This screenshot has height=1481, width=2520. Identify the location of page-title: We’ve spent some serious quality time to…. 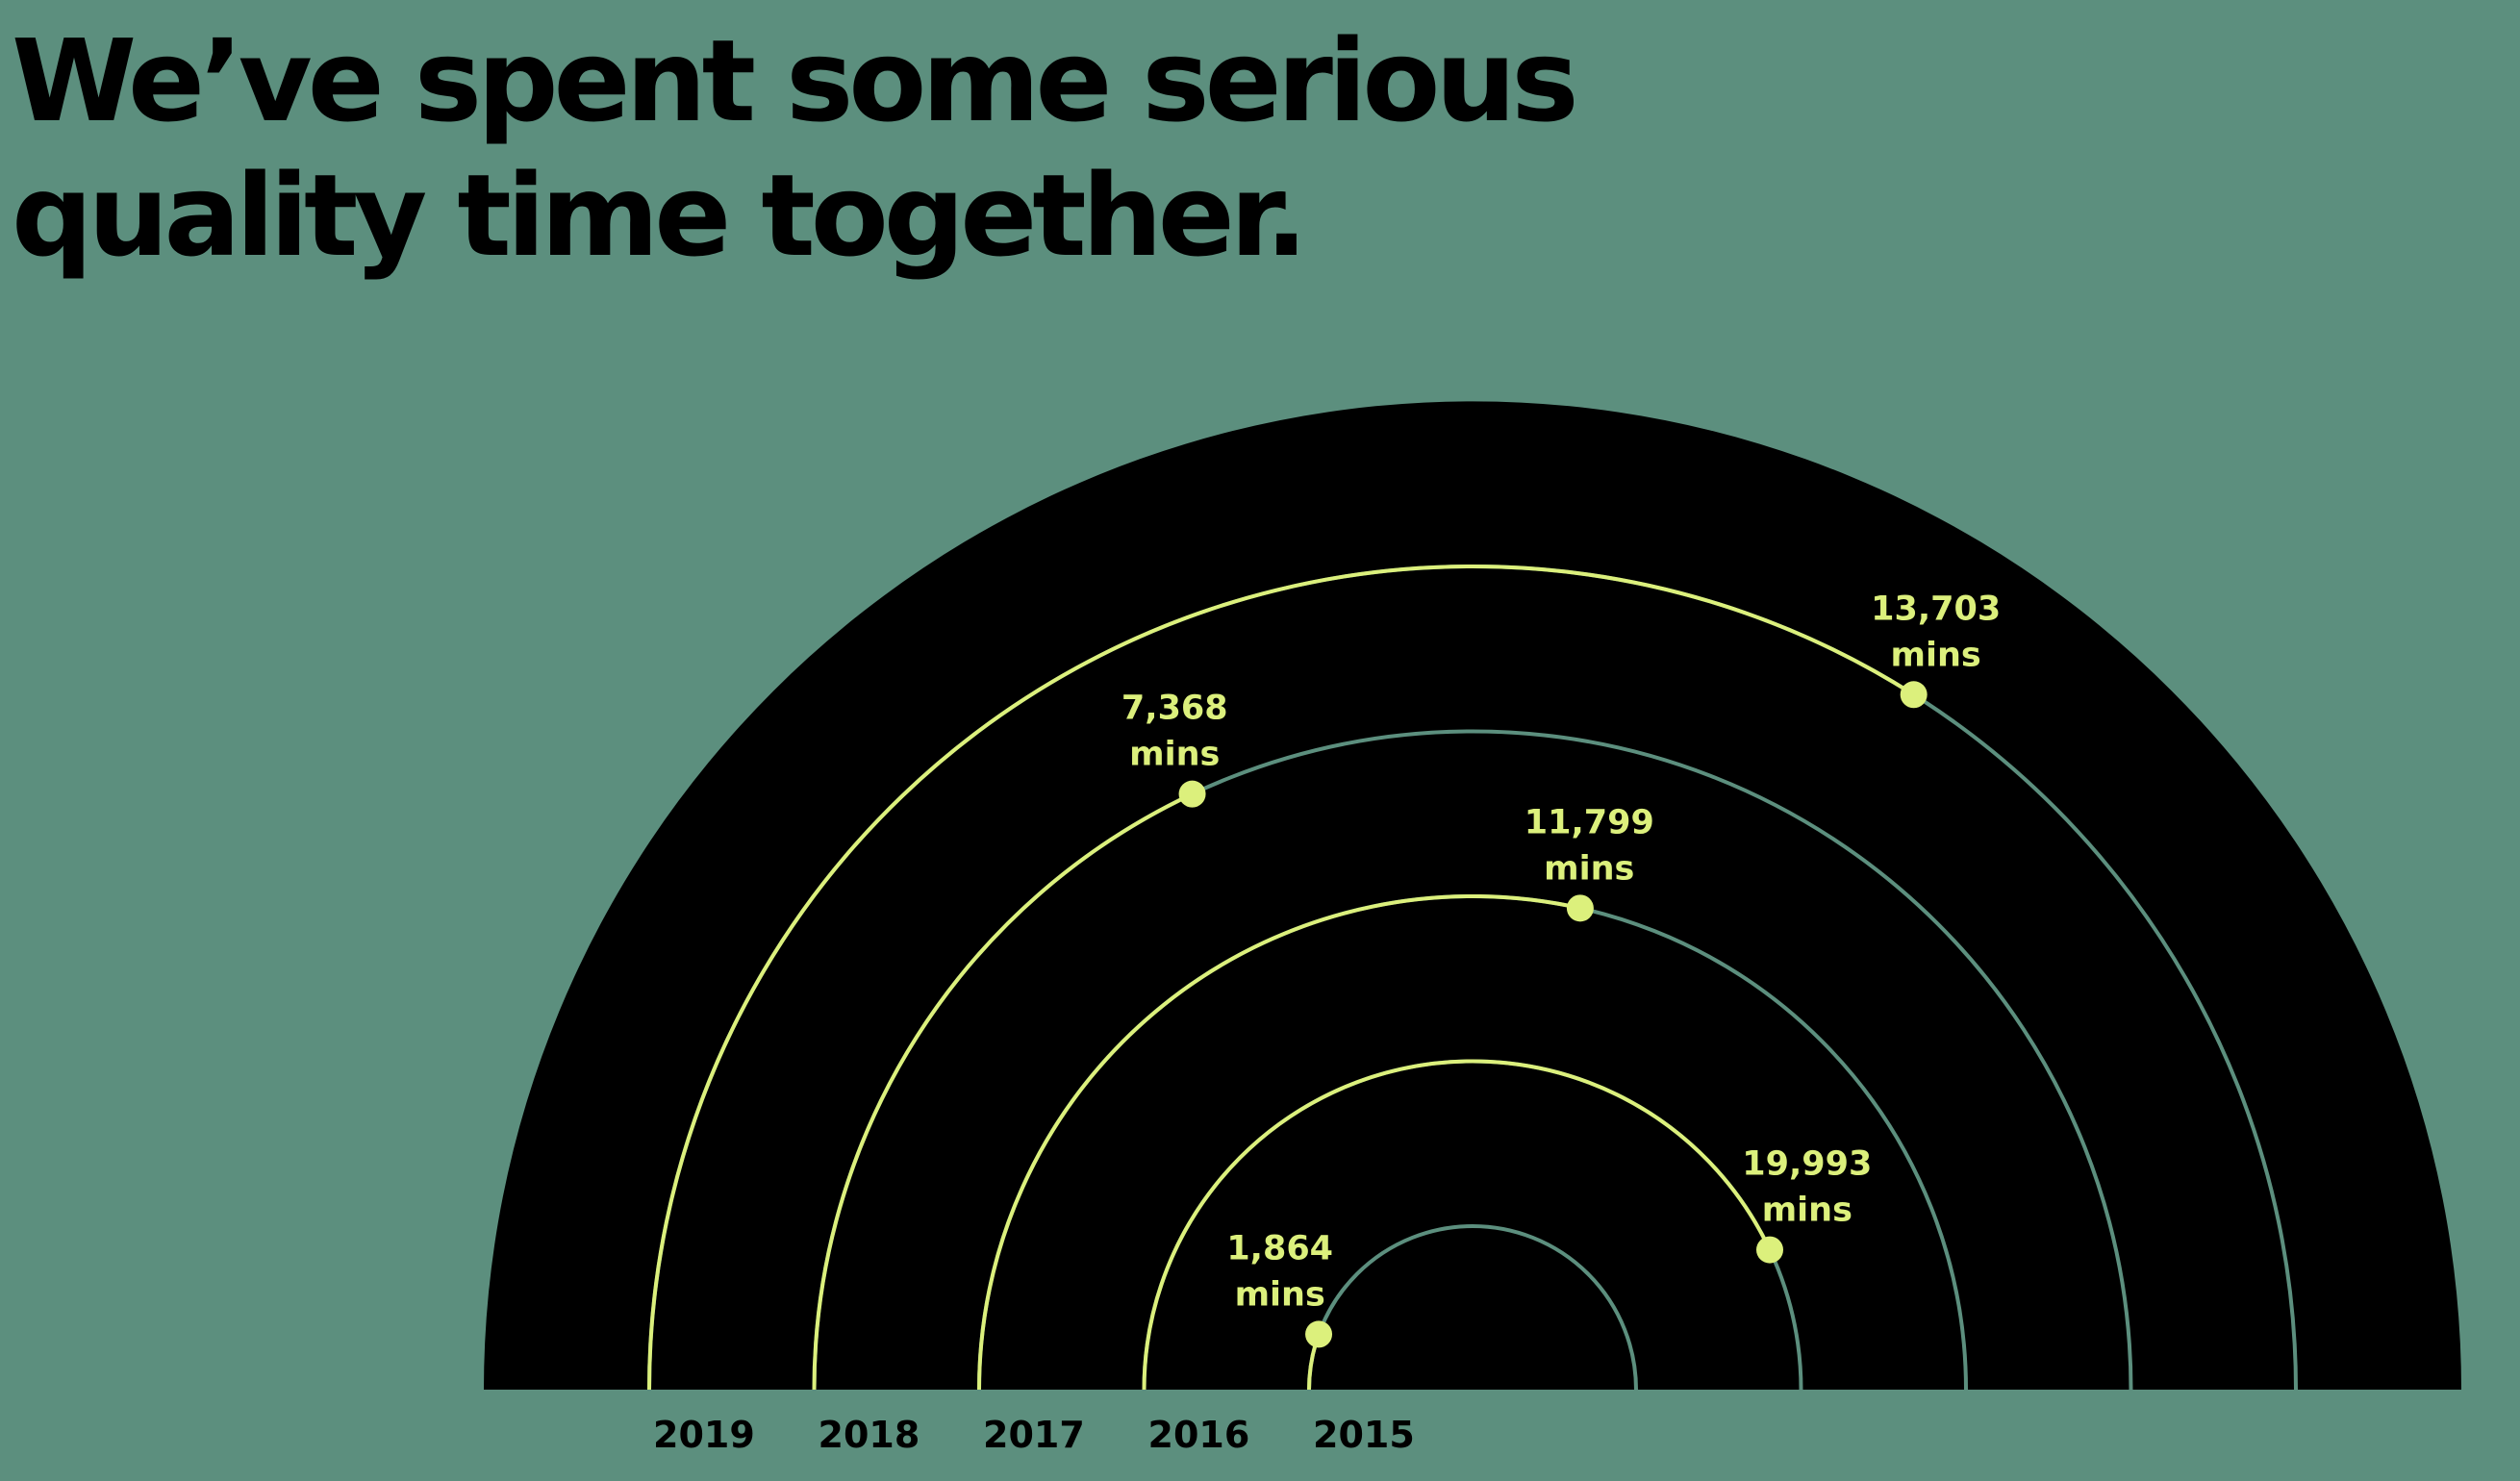
(830, 148).